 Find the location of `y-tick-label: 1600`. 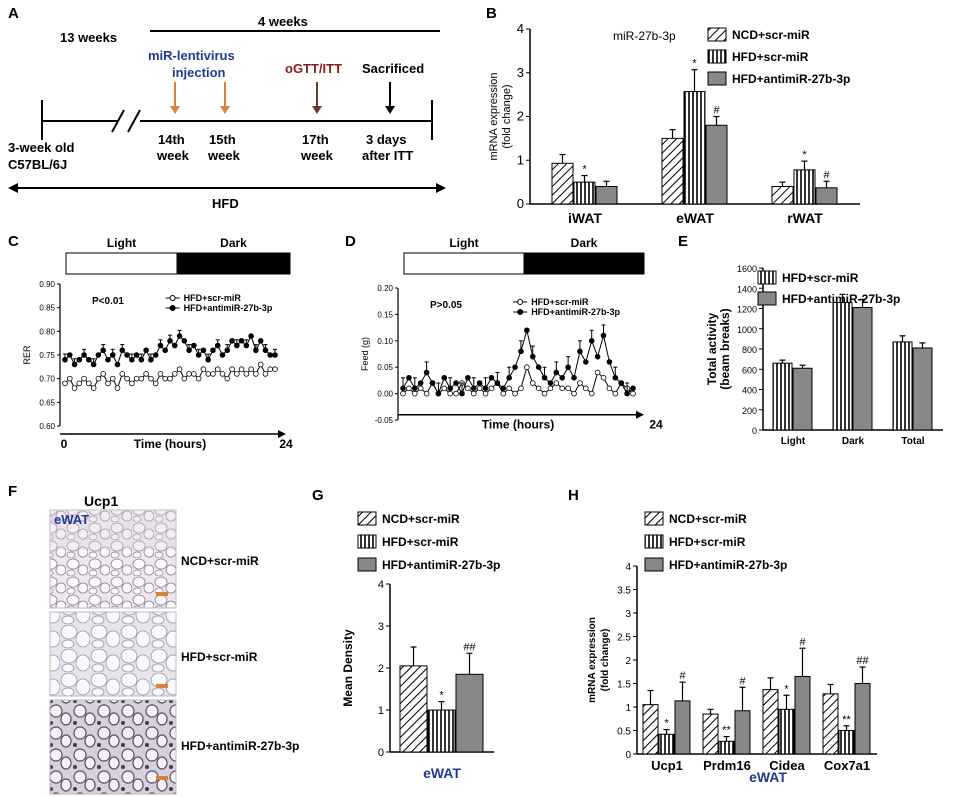

y-tick-label: 1600 is located at coordinates (747, 269).